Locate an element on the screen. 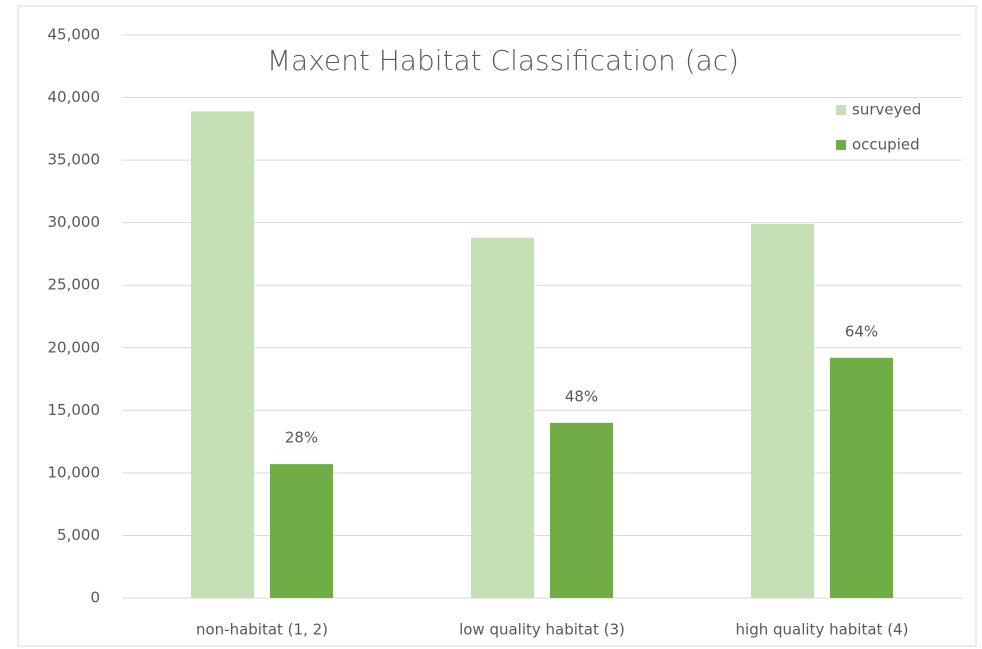 The height and width of the screenshot is (649, 982). y-tick-label: 25,000 is located at coordinates (74, 285).